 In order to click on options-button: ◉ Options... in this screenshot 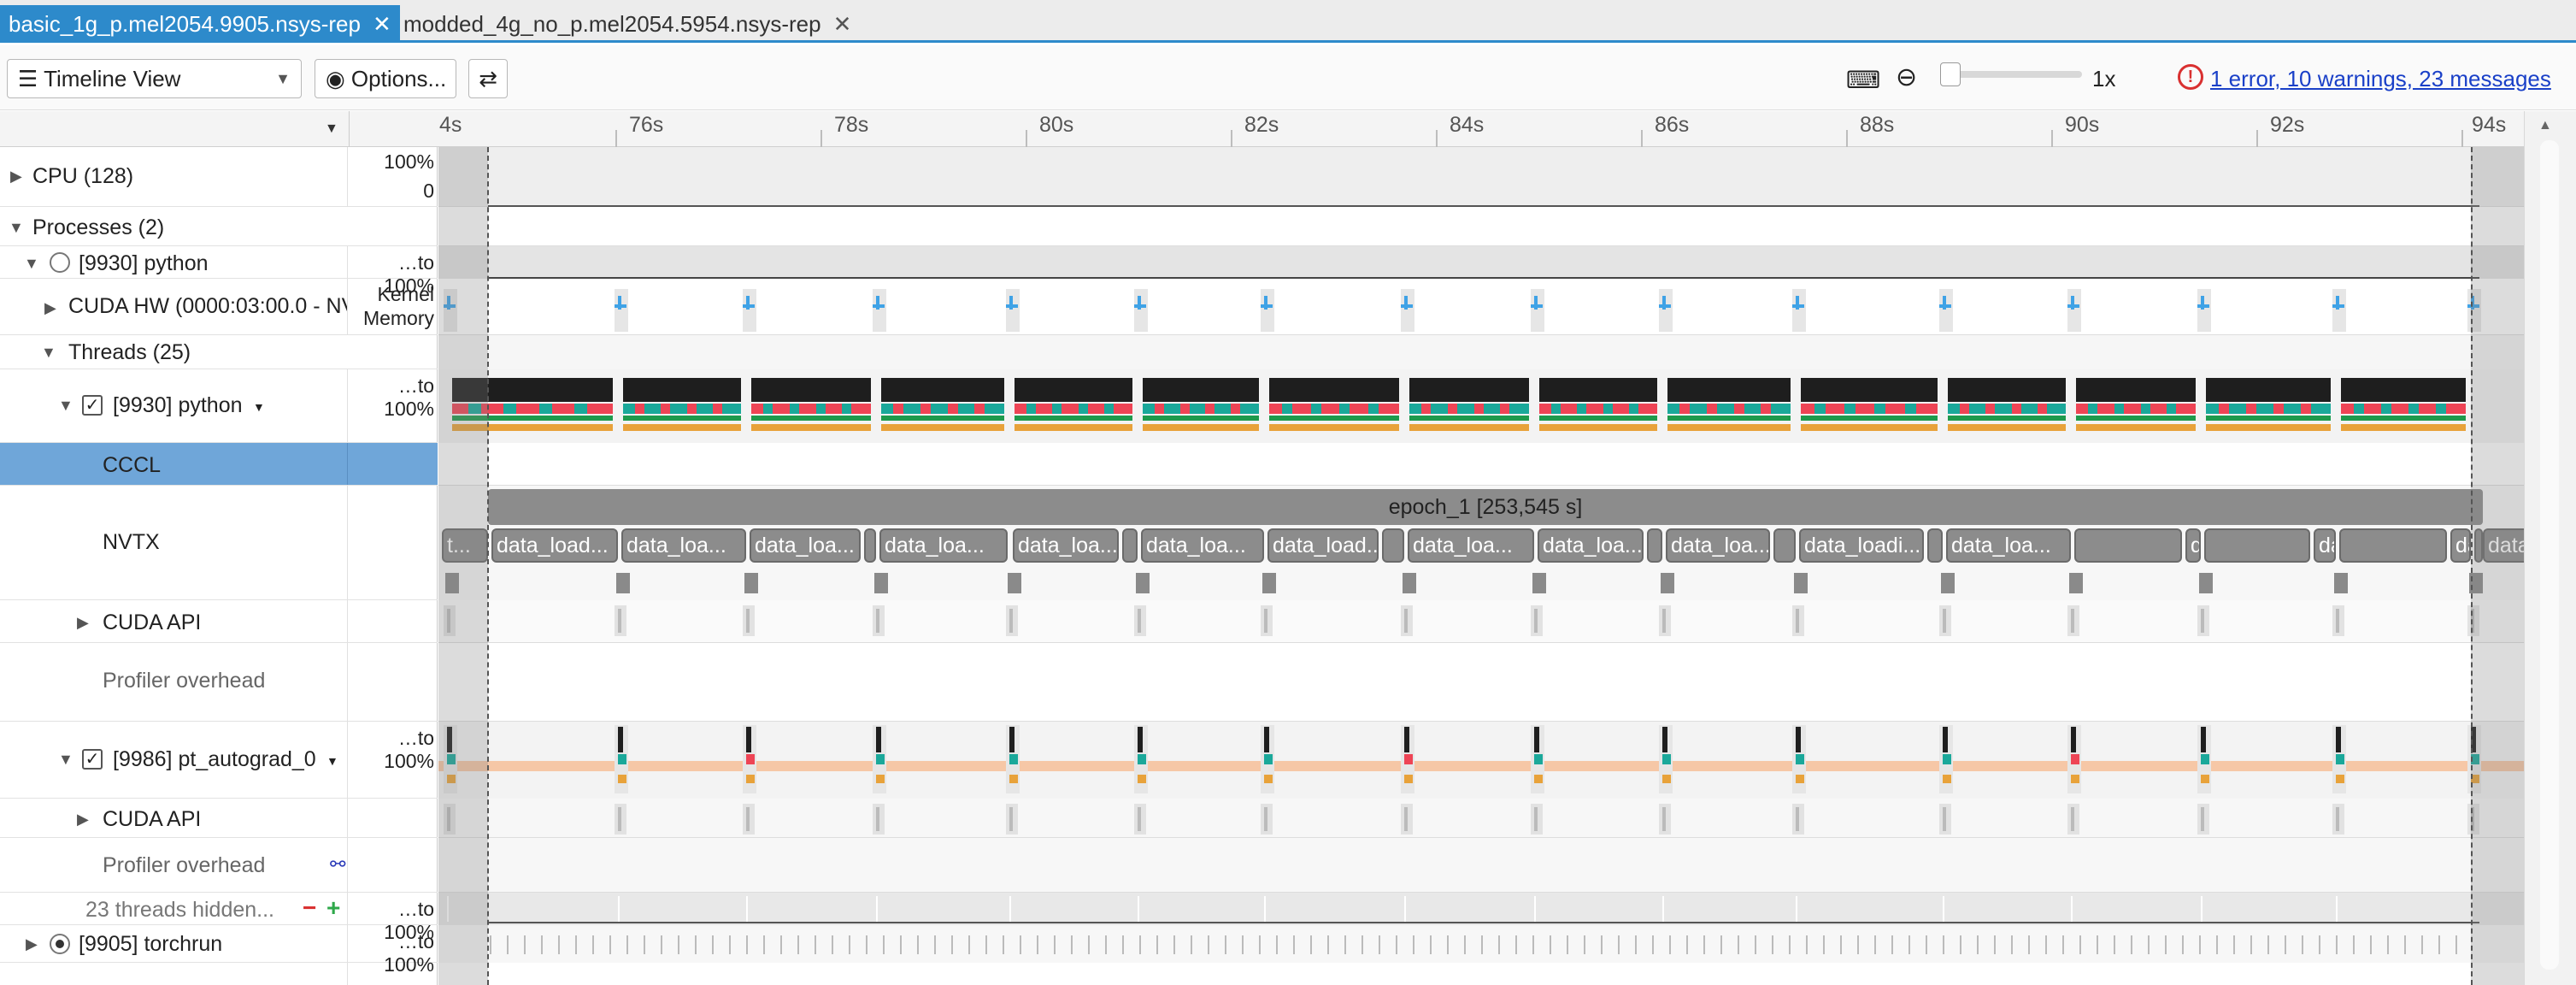, I will do `click(385, 78)`.